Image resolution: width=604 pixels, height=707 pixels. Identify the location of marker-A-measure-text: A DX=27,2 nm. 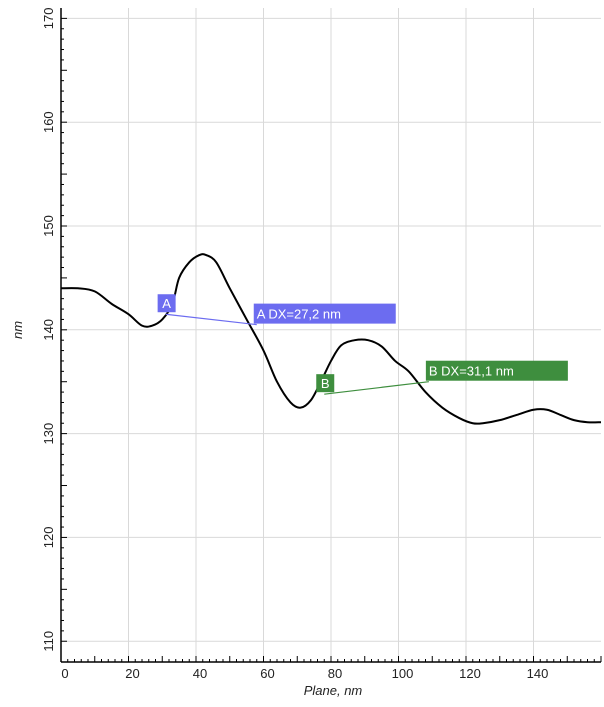
(299, 314).